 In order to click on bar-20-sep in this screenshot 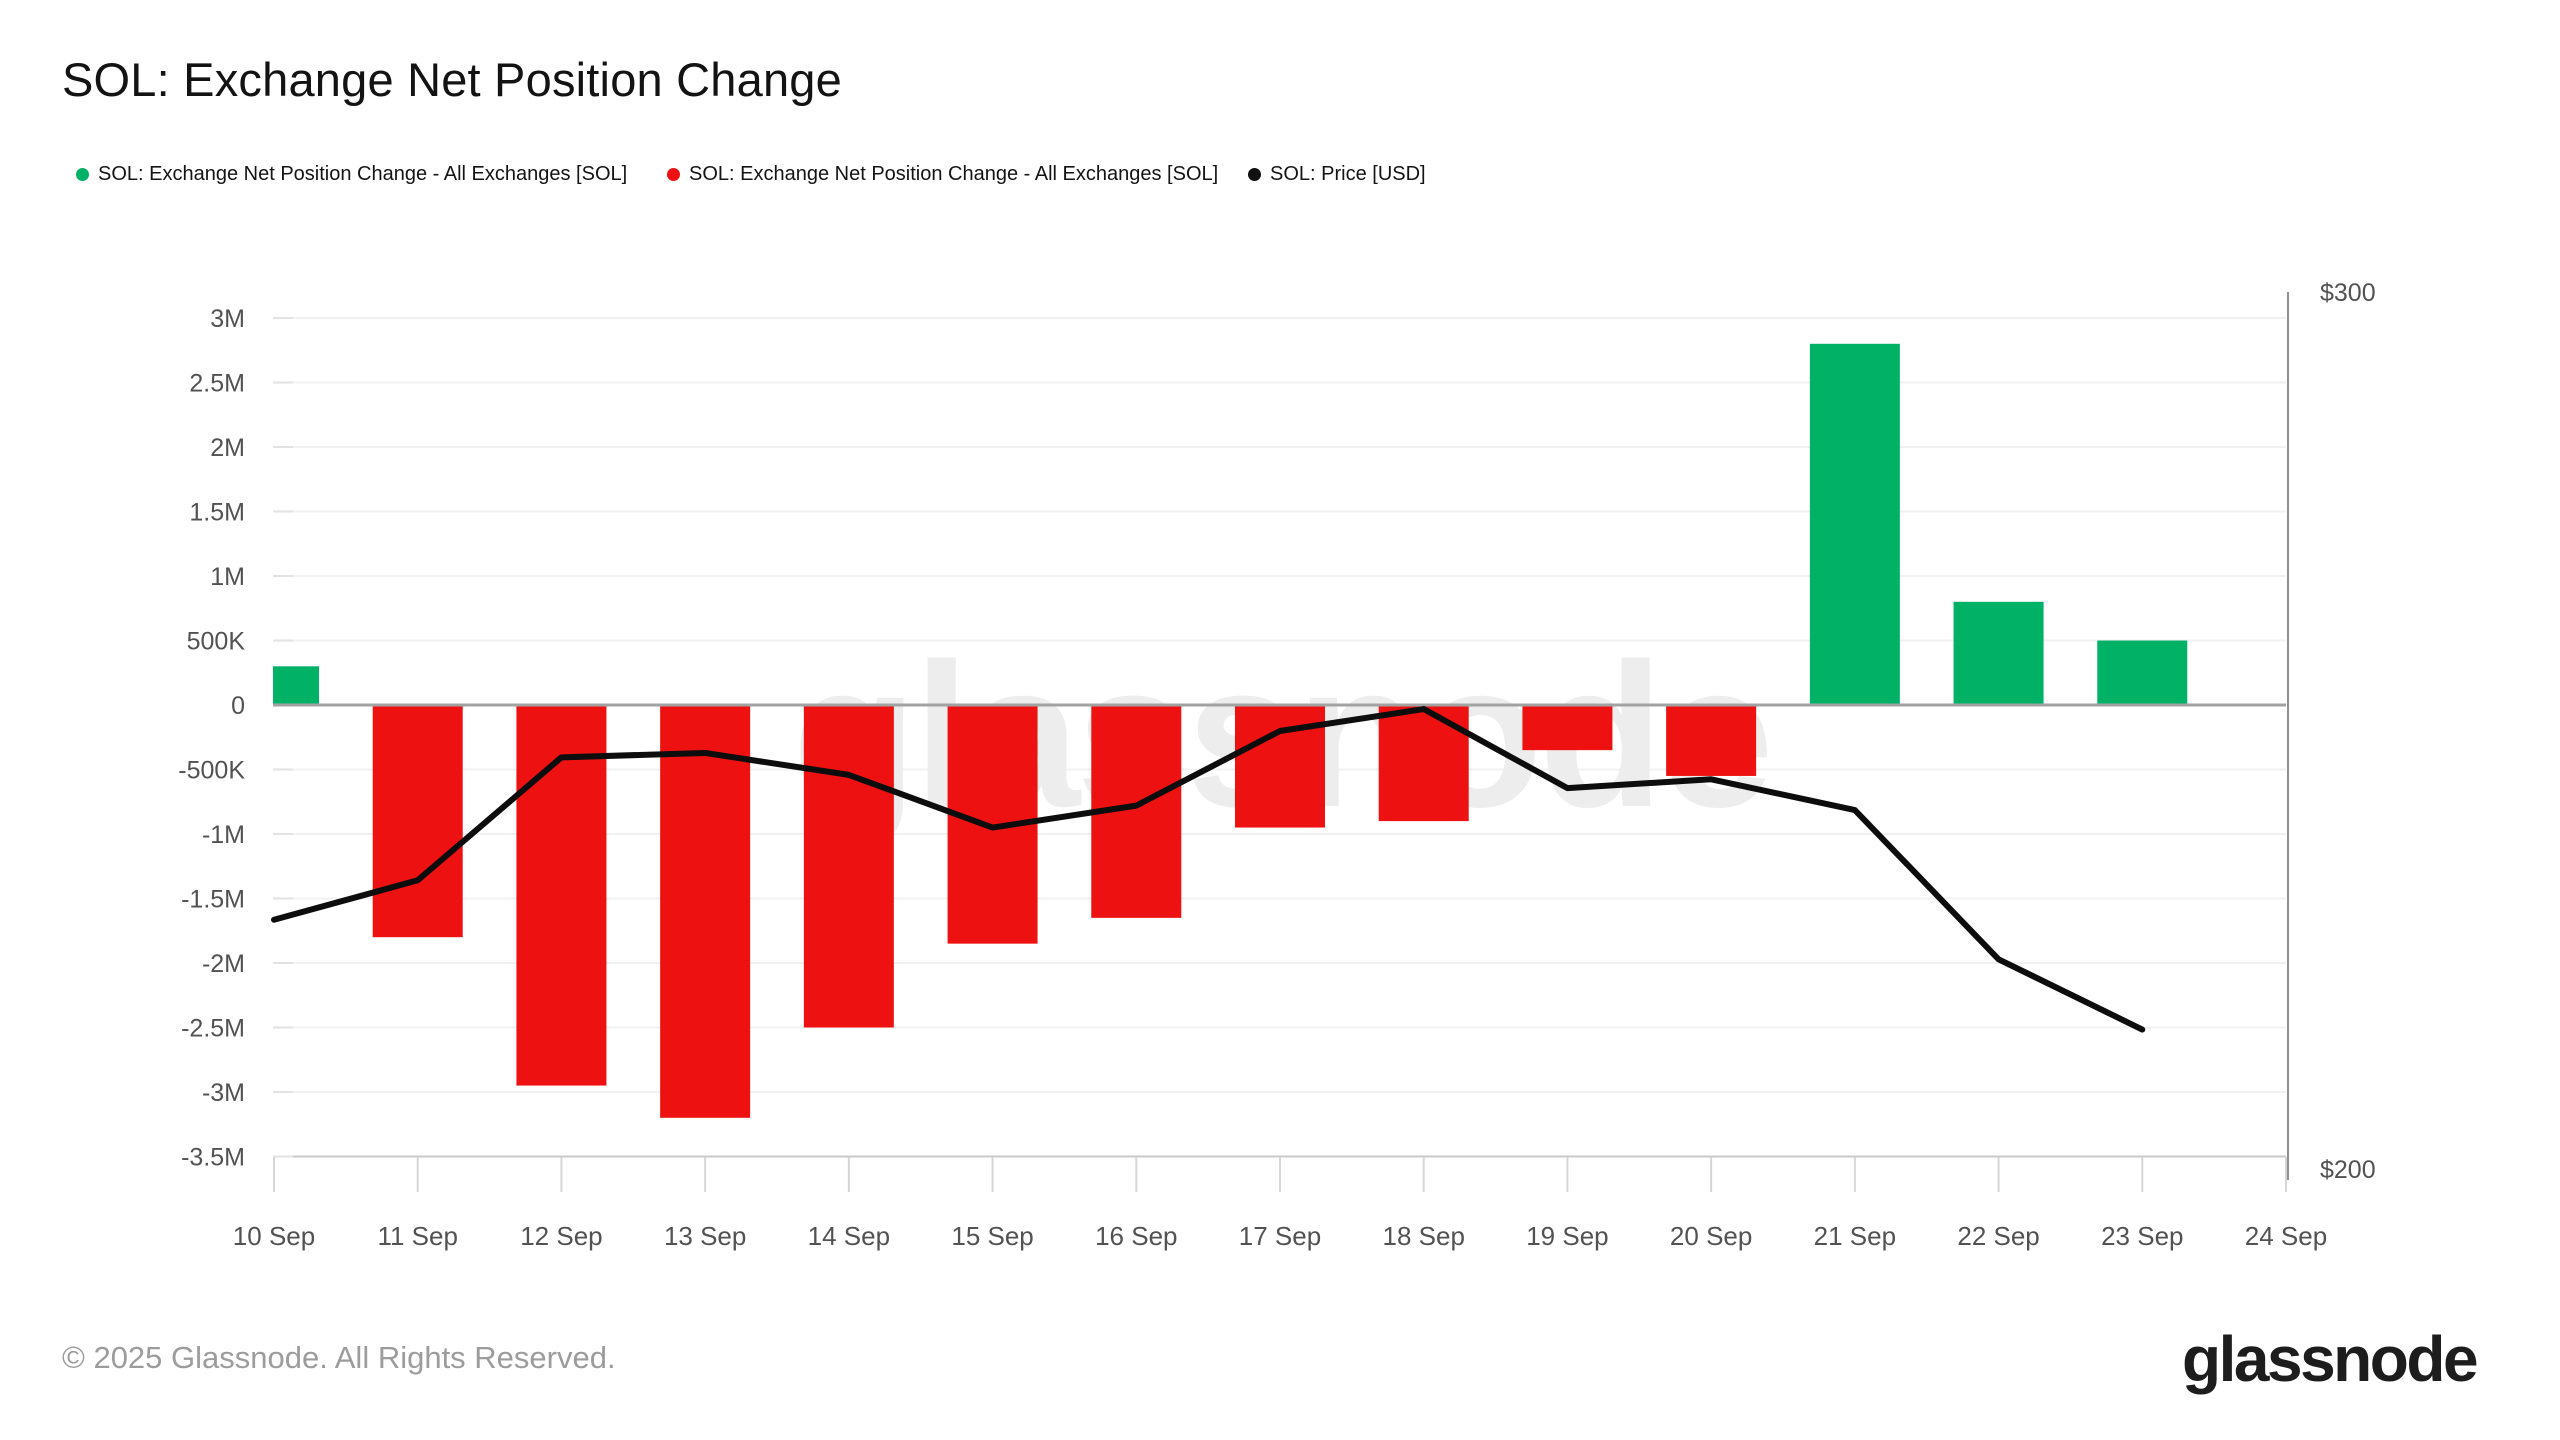, I will do `click(1711, 740)`.